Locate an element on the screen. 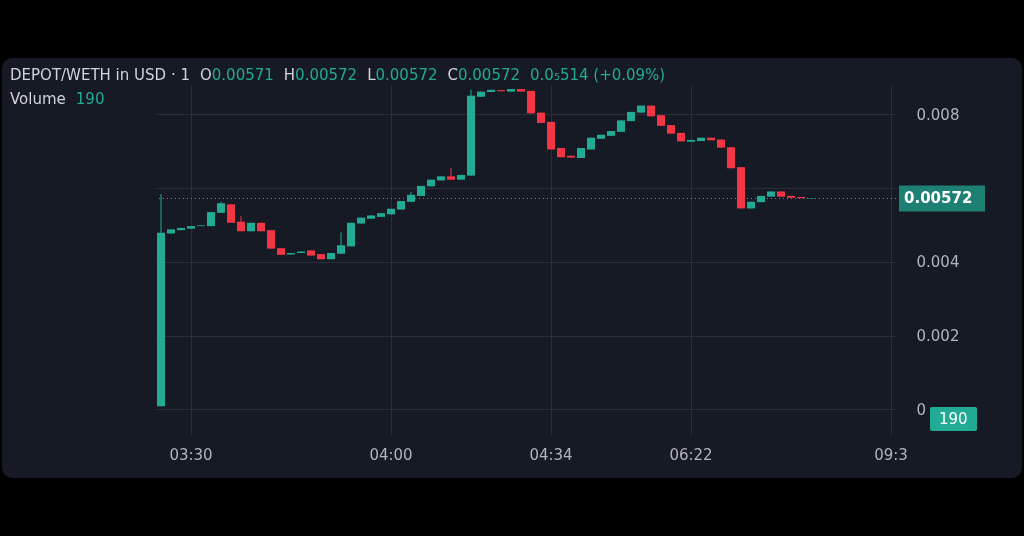 Image resolution: width=1024 pixels, height=536 pixels. text: C0.00572 is located at coordinates (484, 75).